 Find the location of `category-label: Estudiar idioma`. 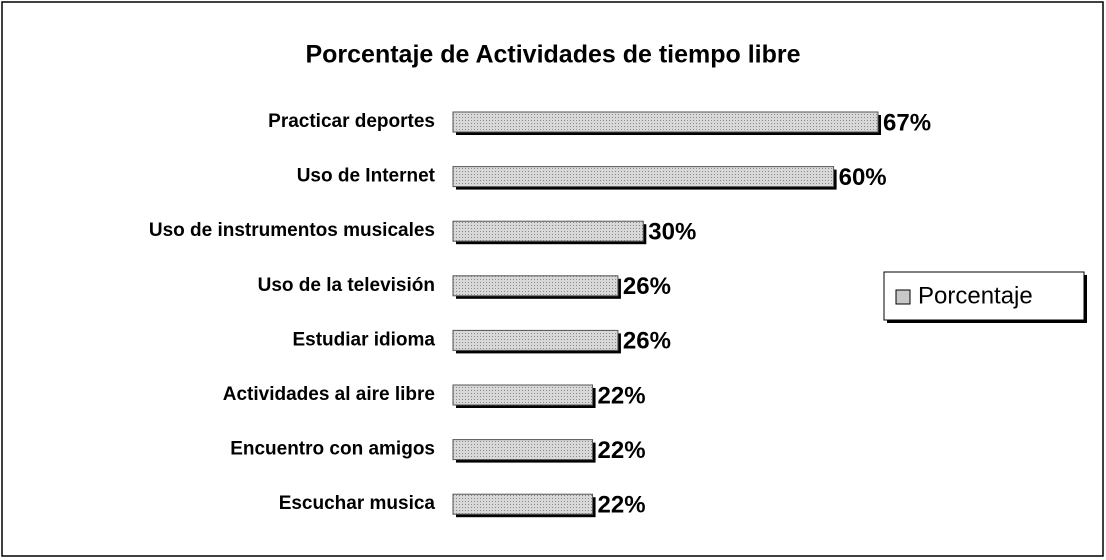

category-label: Estudiar idioma is located at coordinates (363, 339).